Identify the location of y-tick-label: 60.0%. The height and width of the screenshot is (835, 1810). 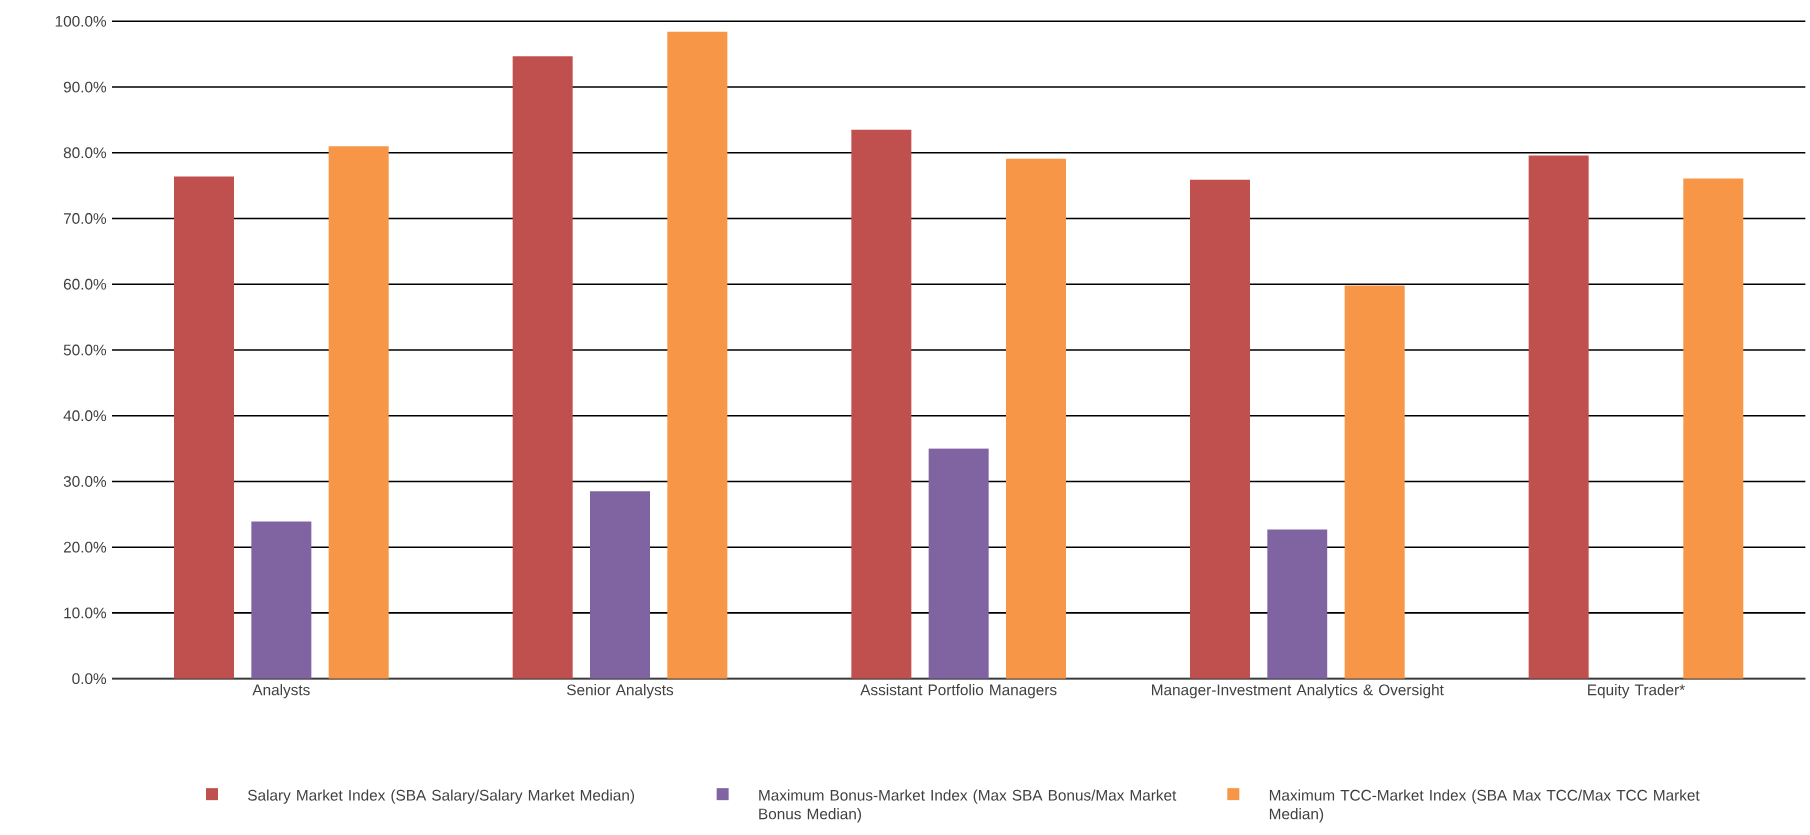
(85, 284).